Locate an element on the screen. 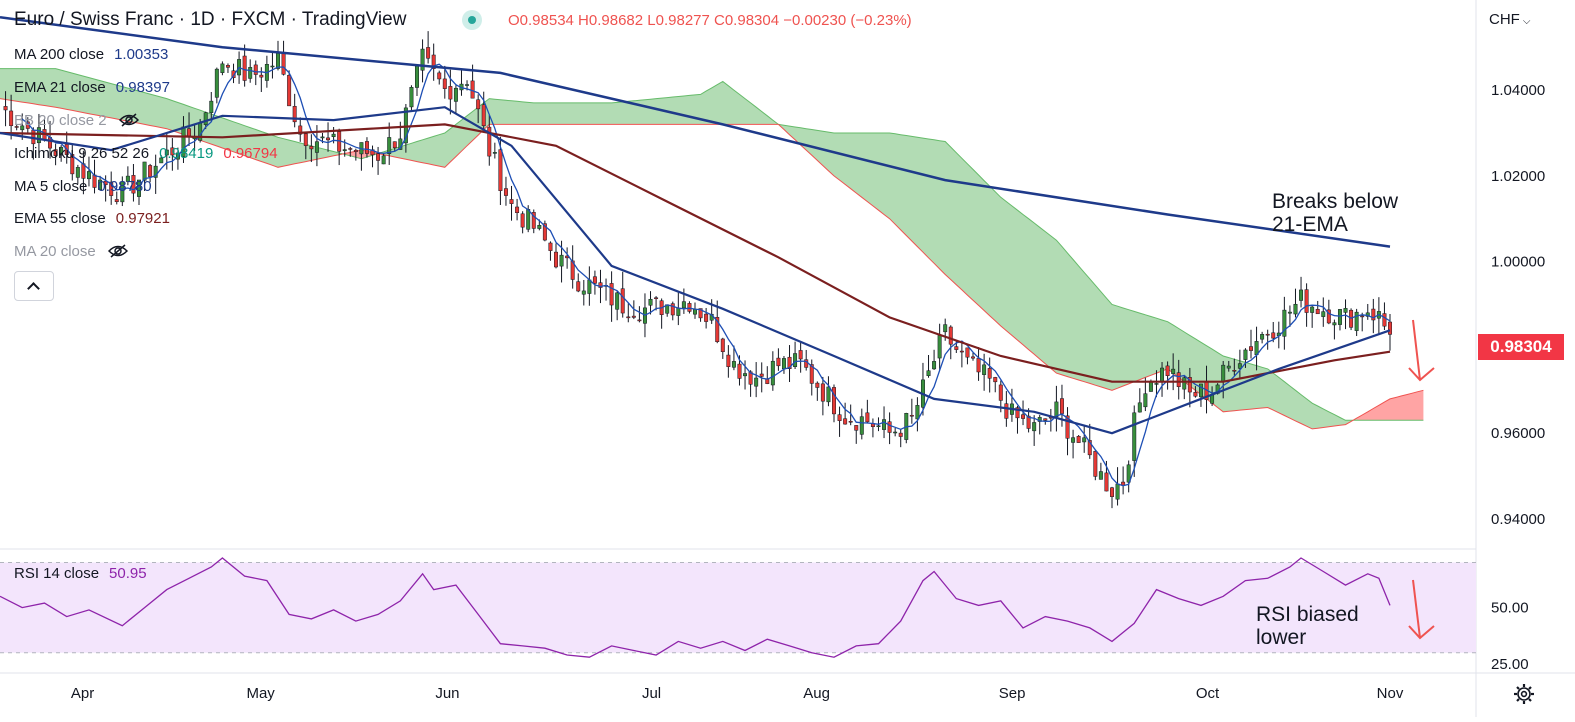 The width and height of the screenshot is (1575, 722). legend-ma5: MA 5 close 0.98780 is located at coordinates (83, 186).